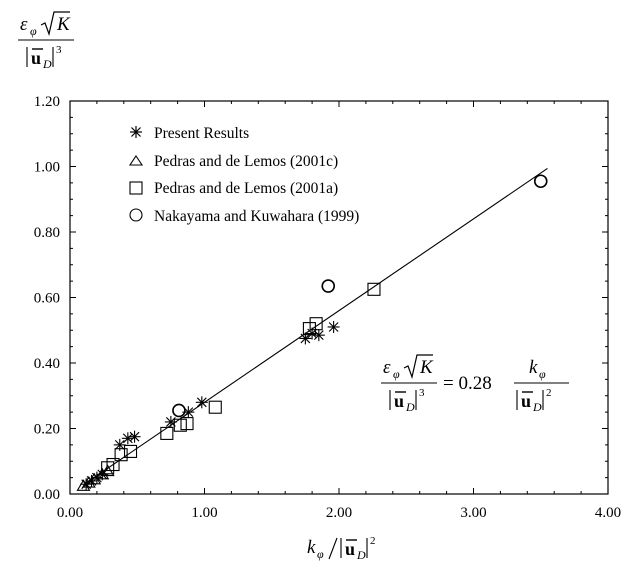 This screenshot has height=572, width=644. I want to click on legend-label-nakayama: Nakayama and Kuwahara (1999), so click(256, 216).